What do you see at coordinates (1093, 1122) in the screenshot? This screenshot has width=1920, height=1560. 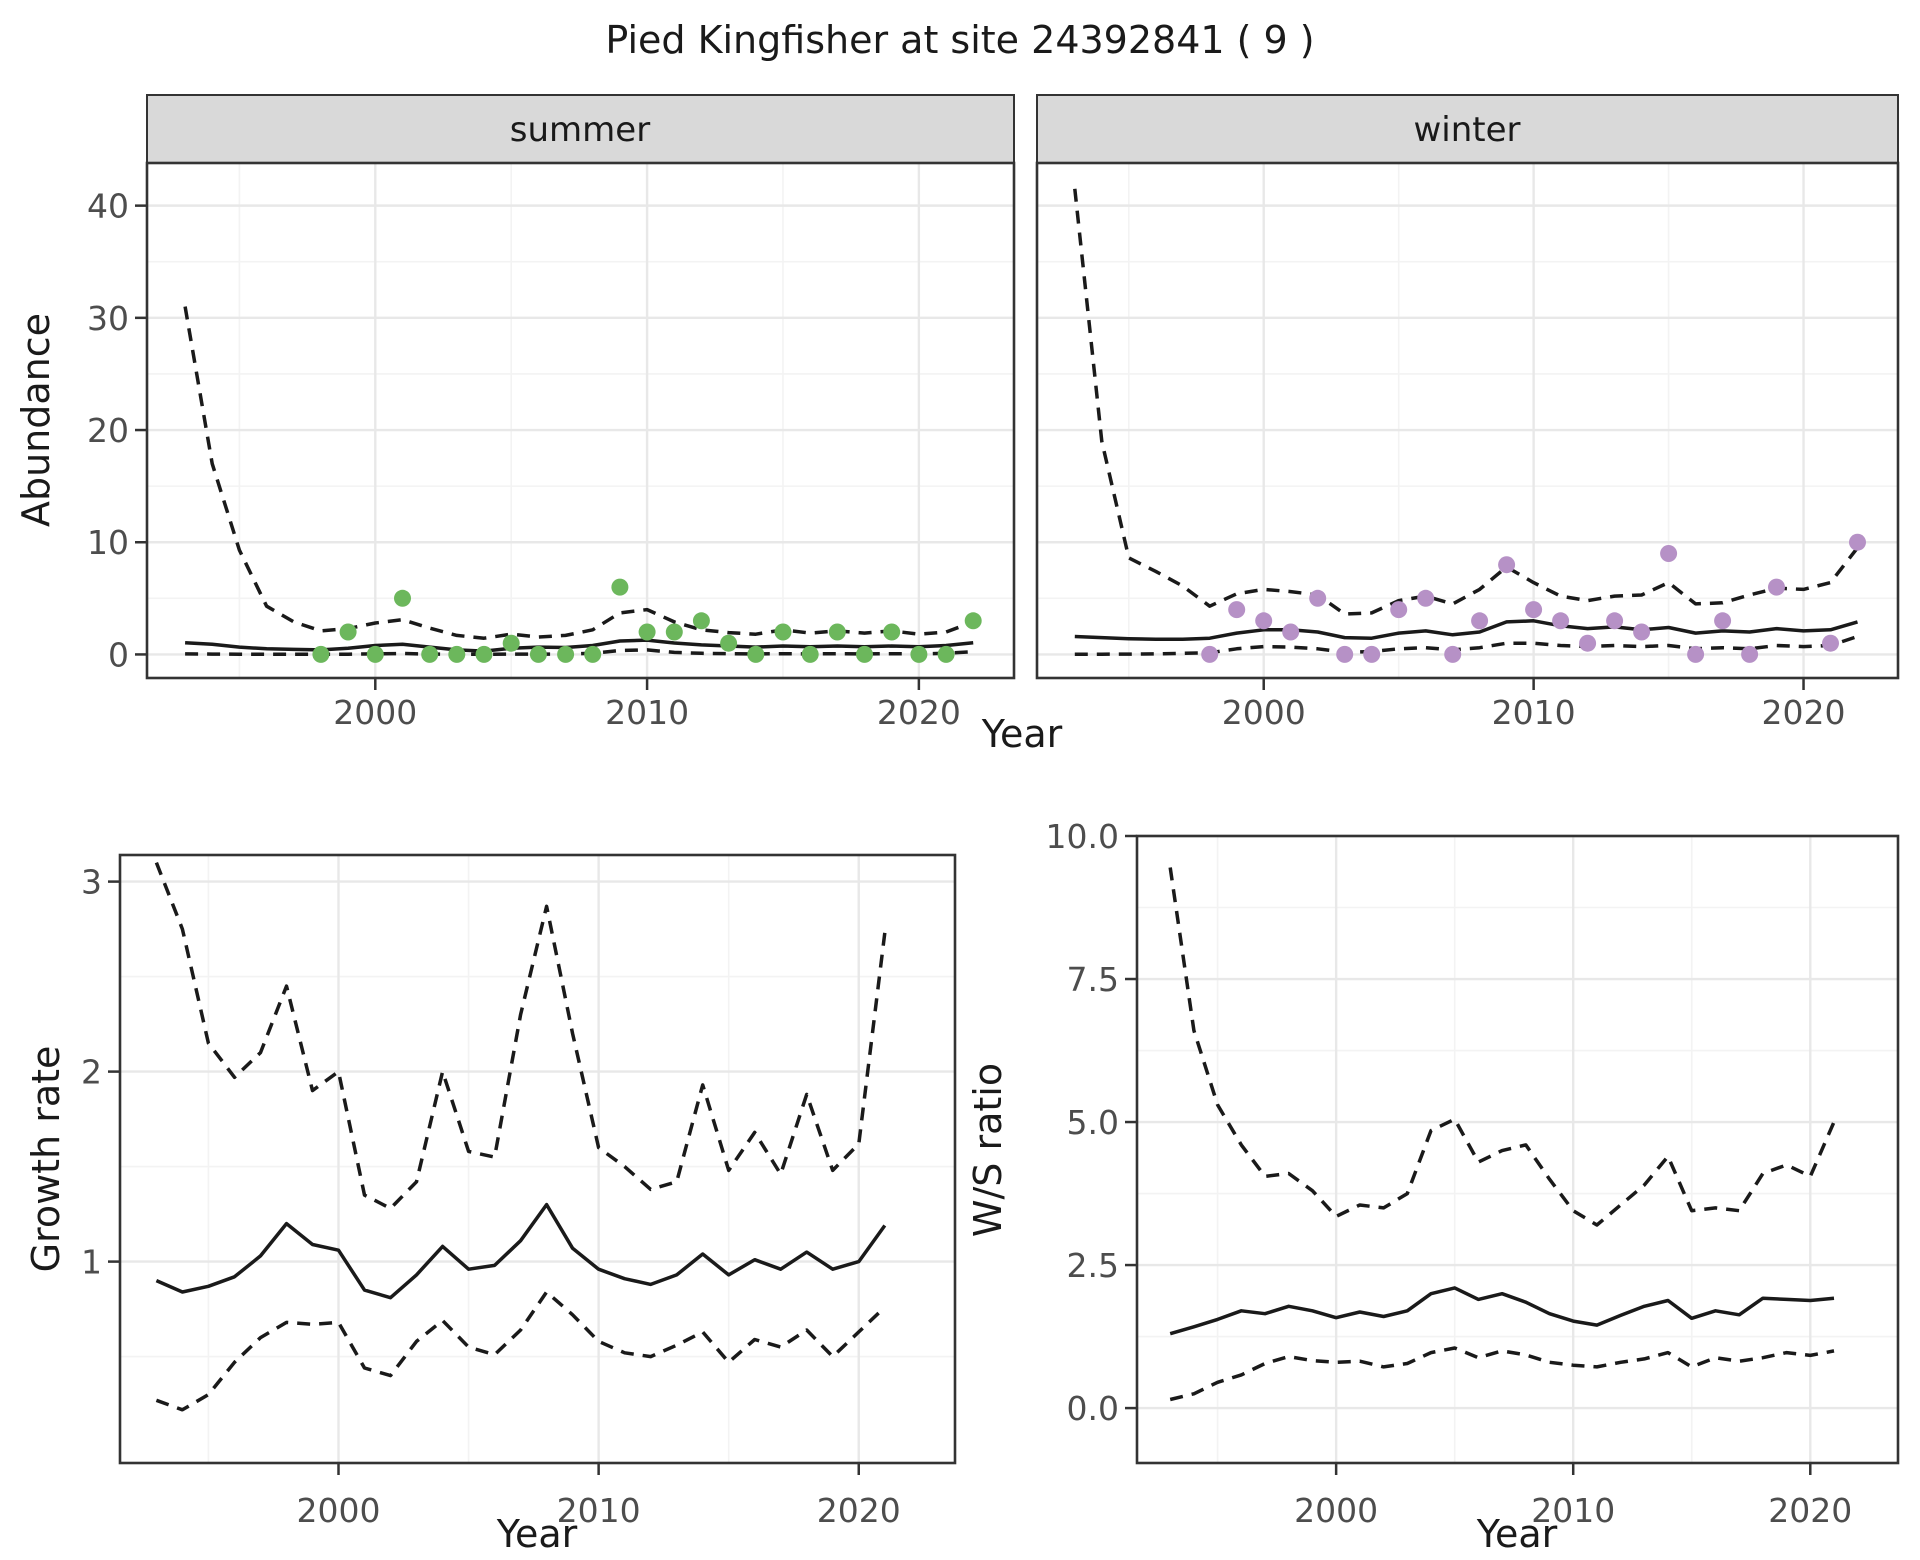 I see `svg-text: 5.0` at bounding box center [1093, 1122].